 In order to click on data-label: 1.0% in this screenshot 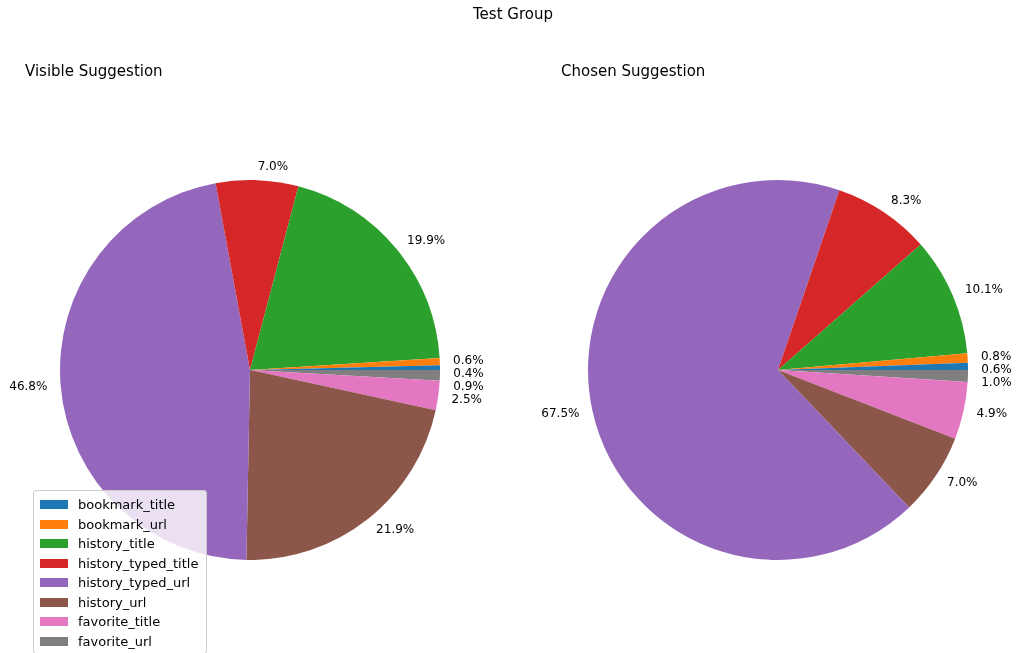, I will do `click(996, 382)`.